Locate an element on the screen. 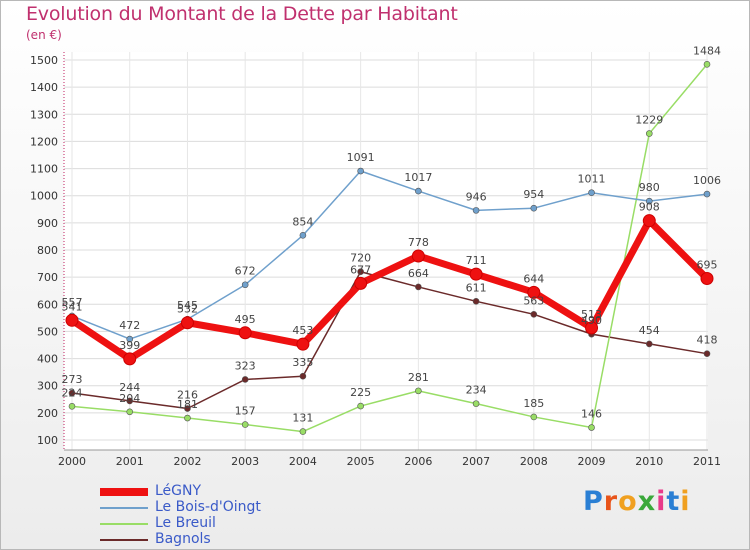 The image size is (750, 550). y-tick-label: 1000 is located at coordinates (44, 196).